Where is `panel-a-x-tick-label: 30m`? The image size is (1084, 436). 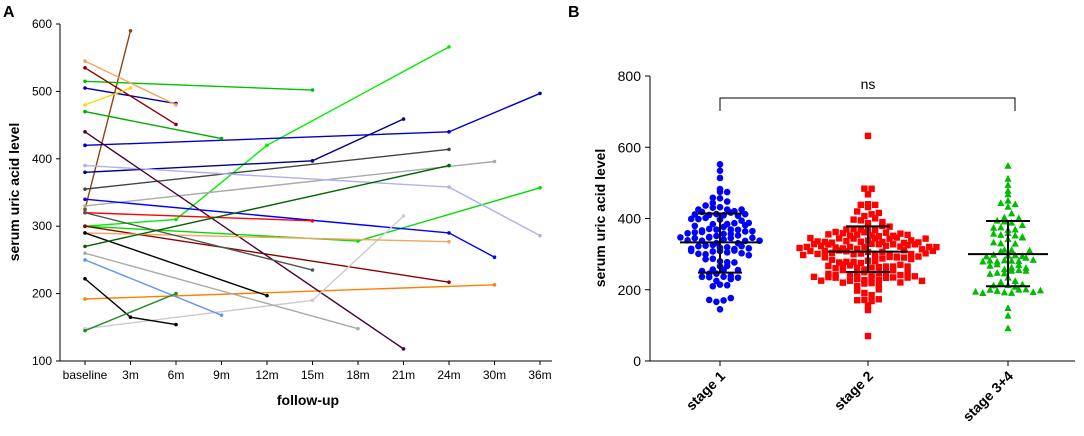 panel-a-x-tick-label: 30m is located at coordinates (494, 375).